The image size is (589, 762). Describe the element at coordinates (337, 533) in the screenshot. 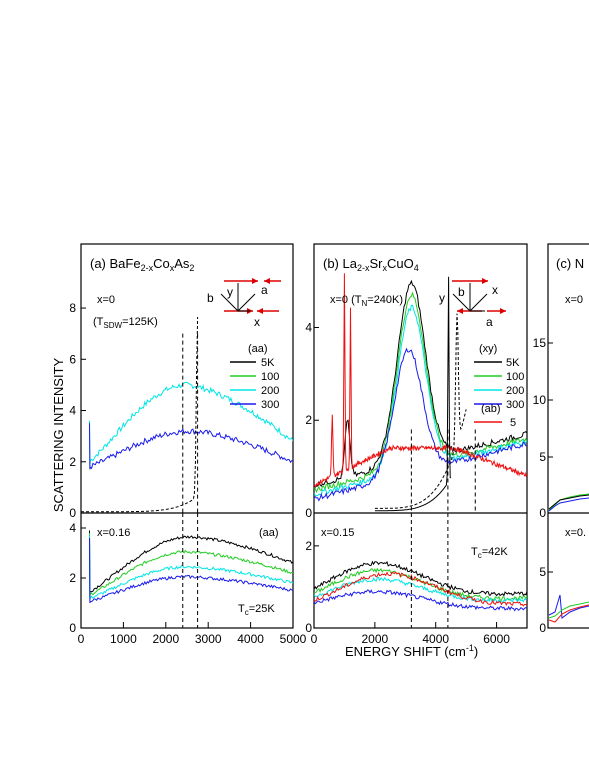

I see `panel-b-bottom-label: x=0.15` at that location.